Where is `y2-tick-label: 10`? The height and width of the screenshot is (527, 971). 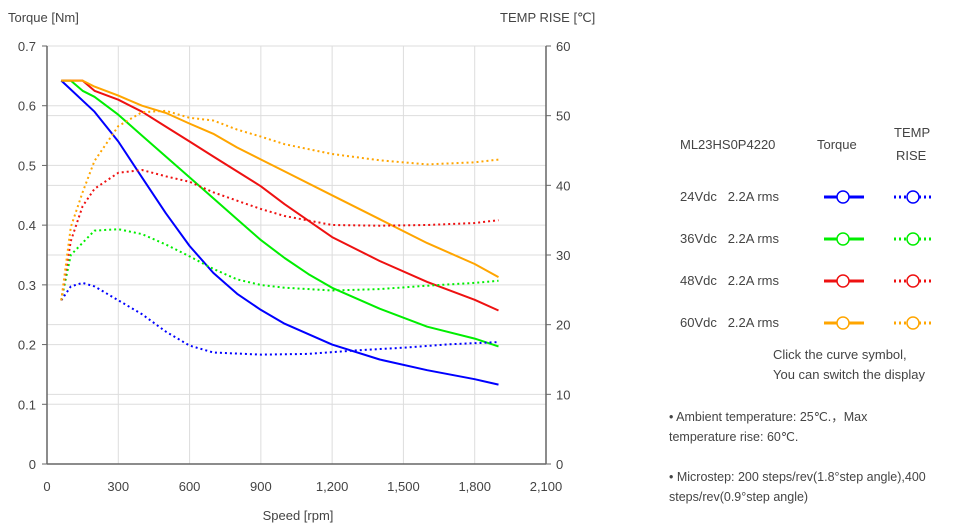 y2-tick-label: 10 is located at coordinates (563, 394).